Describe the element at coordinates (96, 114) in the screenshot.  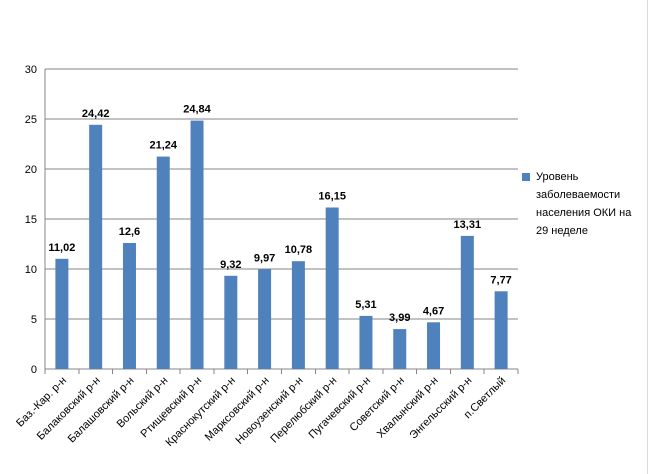
I see `data-label: 24,42` at that location.